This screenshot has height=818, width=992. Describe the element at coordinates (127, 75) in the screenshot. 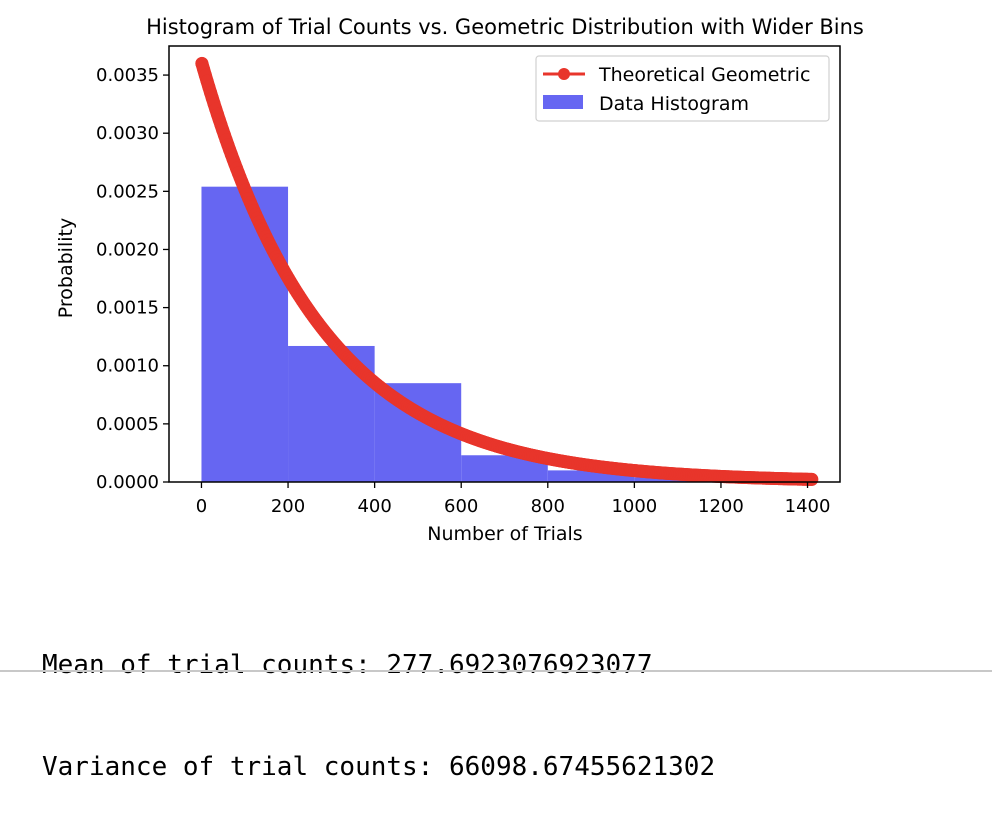

I see `y-tick-label: 0.0035` at that location.